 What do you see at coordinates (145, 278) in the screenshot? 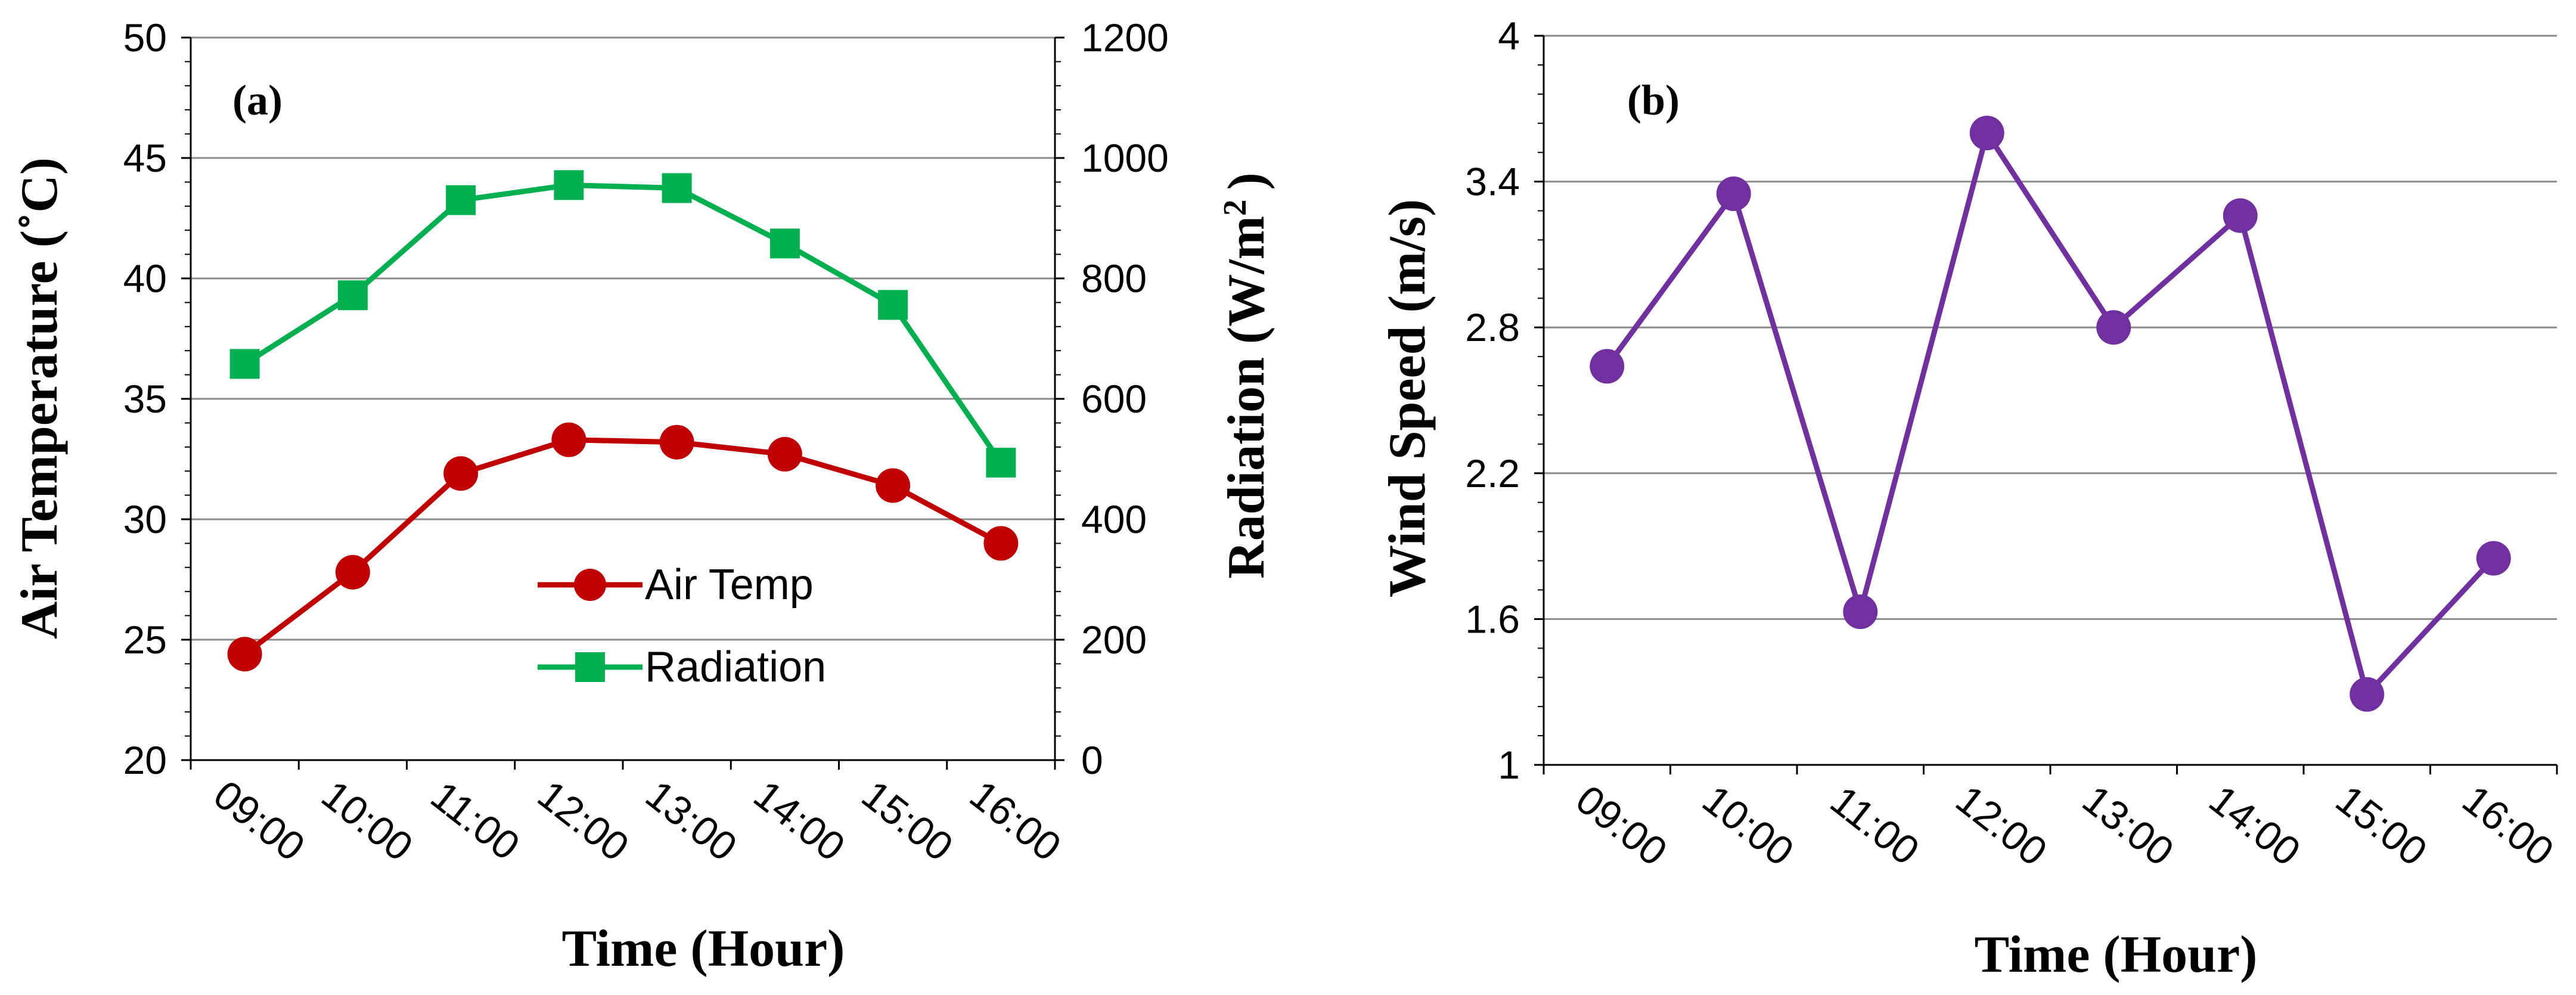
I see `y-tick-label: 40` at bounding box center [145, 278].